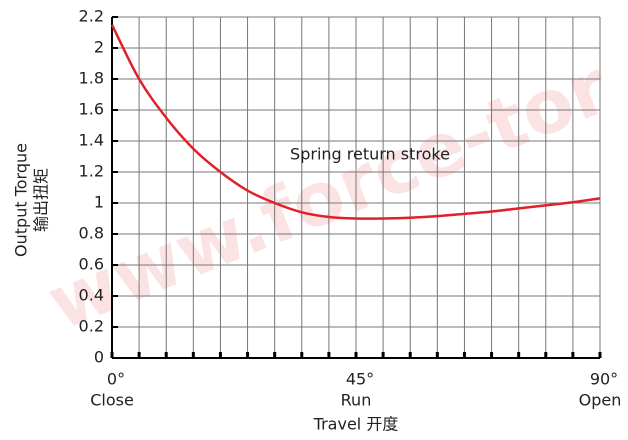  What do you see at coordinates (370, 154) in the screenshot?
I see `annotation: Spring return stroke` at bounding box center [370, 154].